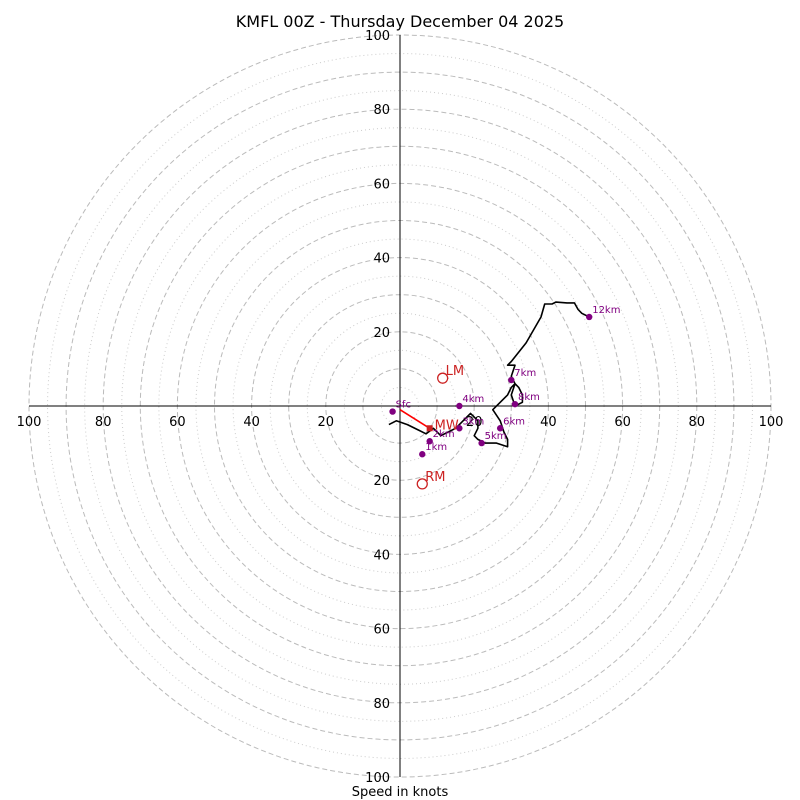 This screenshot has width=800, height=800. Describe the element at coordinates (400, 21) in the screenshot. I see `chart-title: KMFL 00Z - Thursday December 04 2025` at that location.